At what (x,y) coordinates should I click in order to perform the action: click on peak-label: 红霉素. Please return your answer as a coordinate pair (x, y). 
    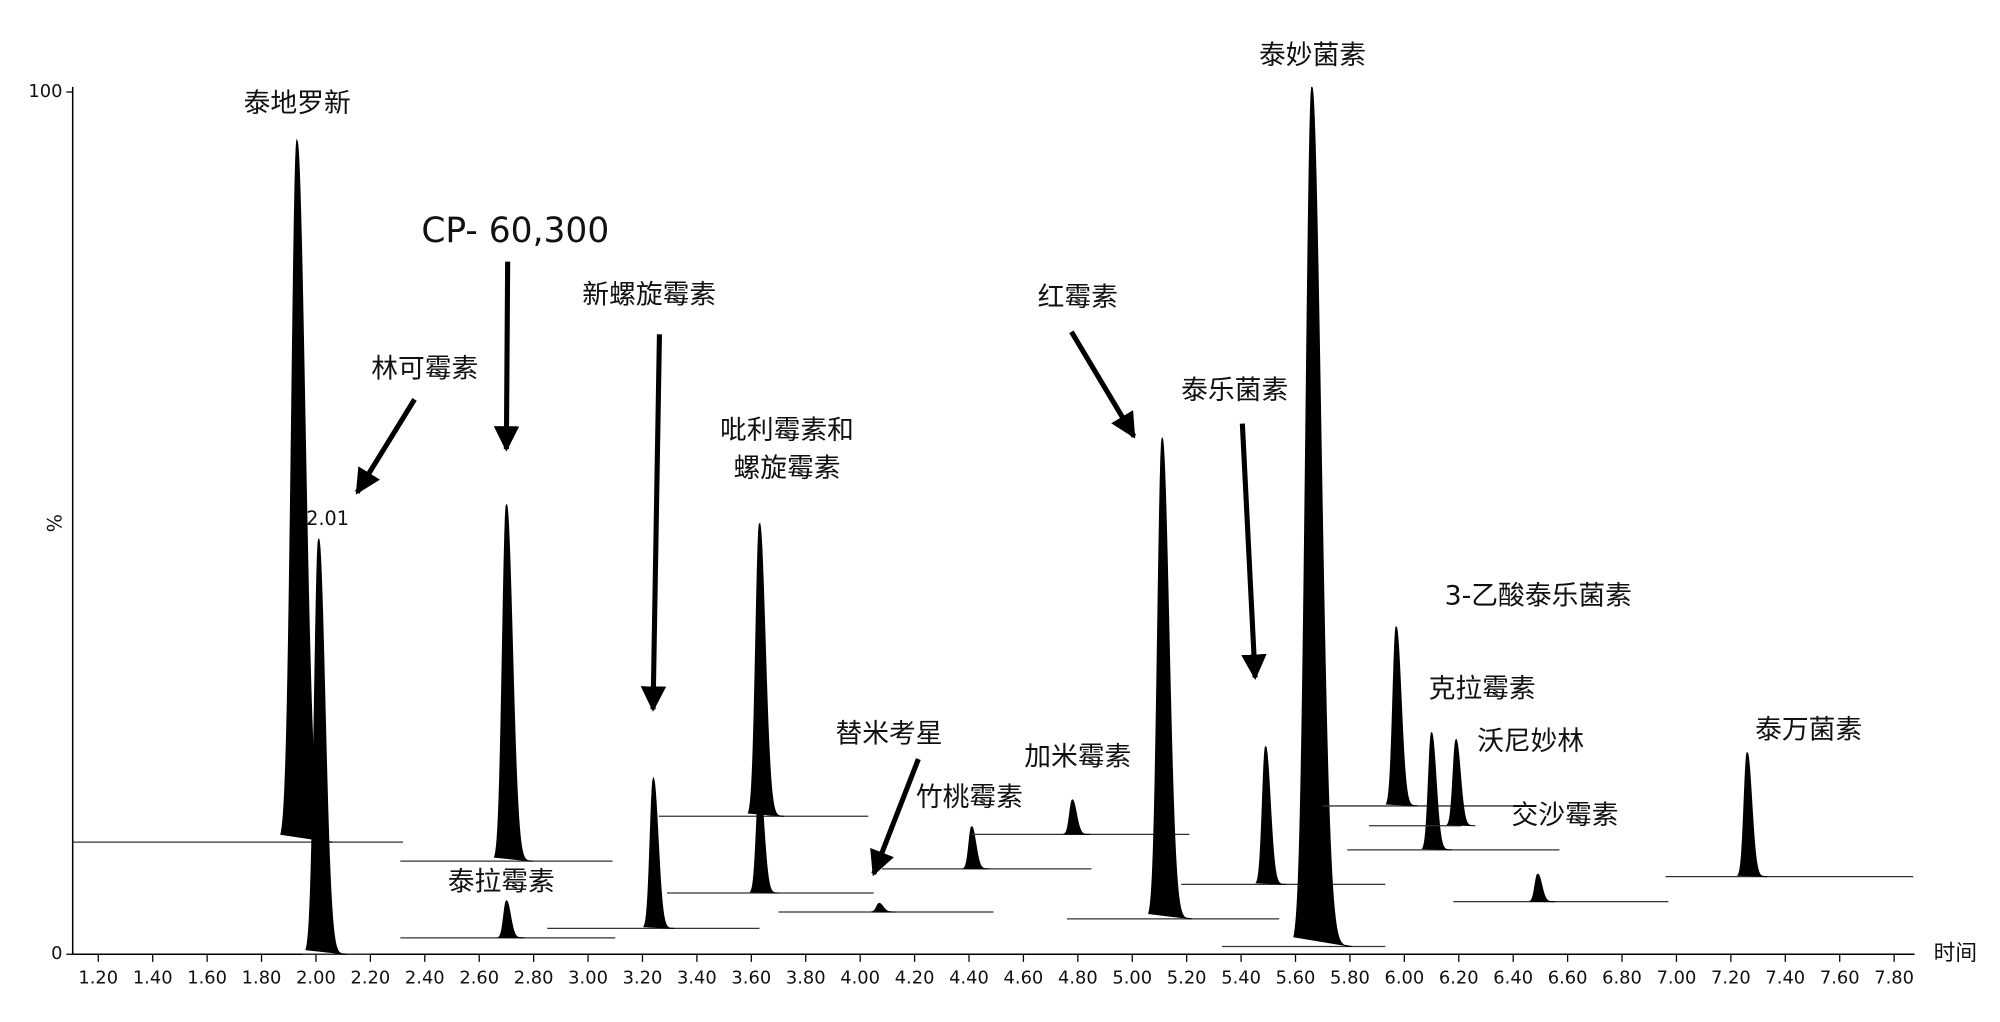
    Looking at the image, I should click on (1078, 297).